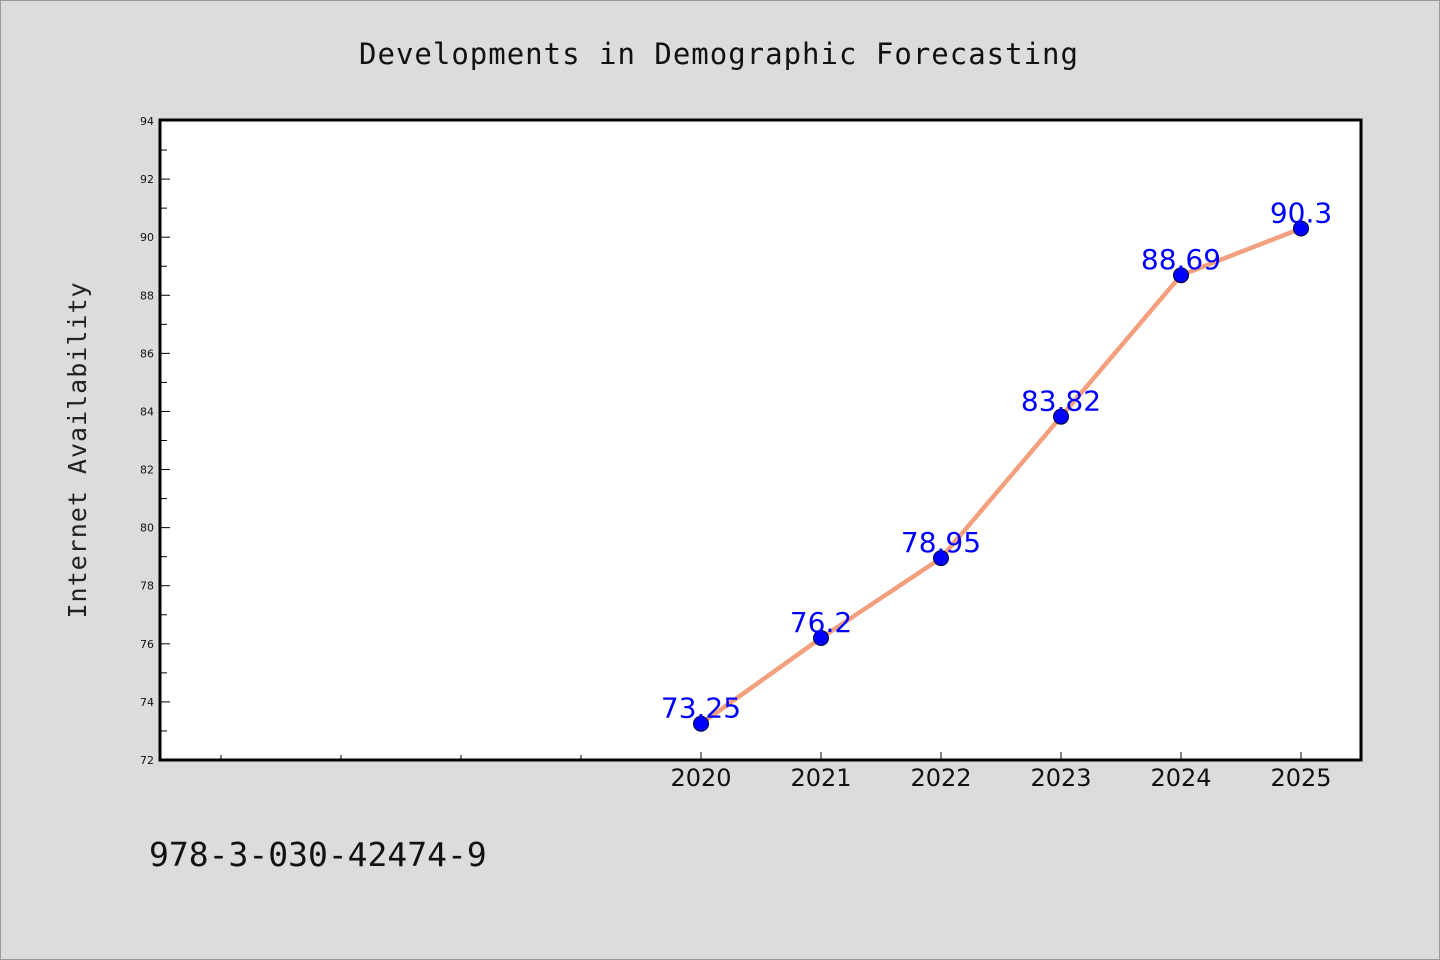  What do you see at coordinates (147, 470) in the screenshot?
I see `y-tick-label: 82` at bounding box center [147, 470].